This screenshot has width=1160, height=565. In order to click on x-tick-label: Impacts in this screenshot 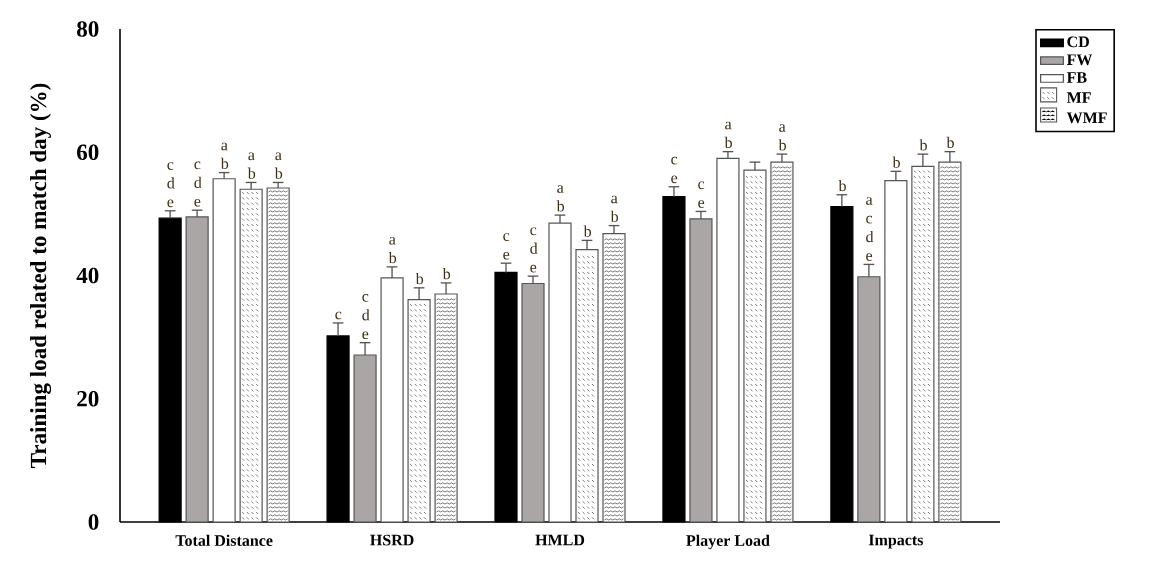, I will do `click(896, 541)`.